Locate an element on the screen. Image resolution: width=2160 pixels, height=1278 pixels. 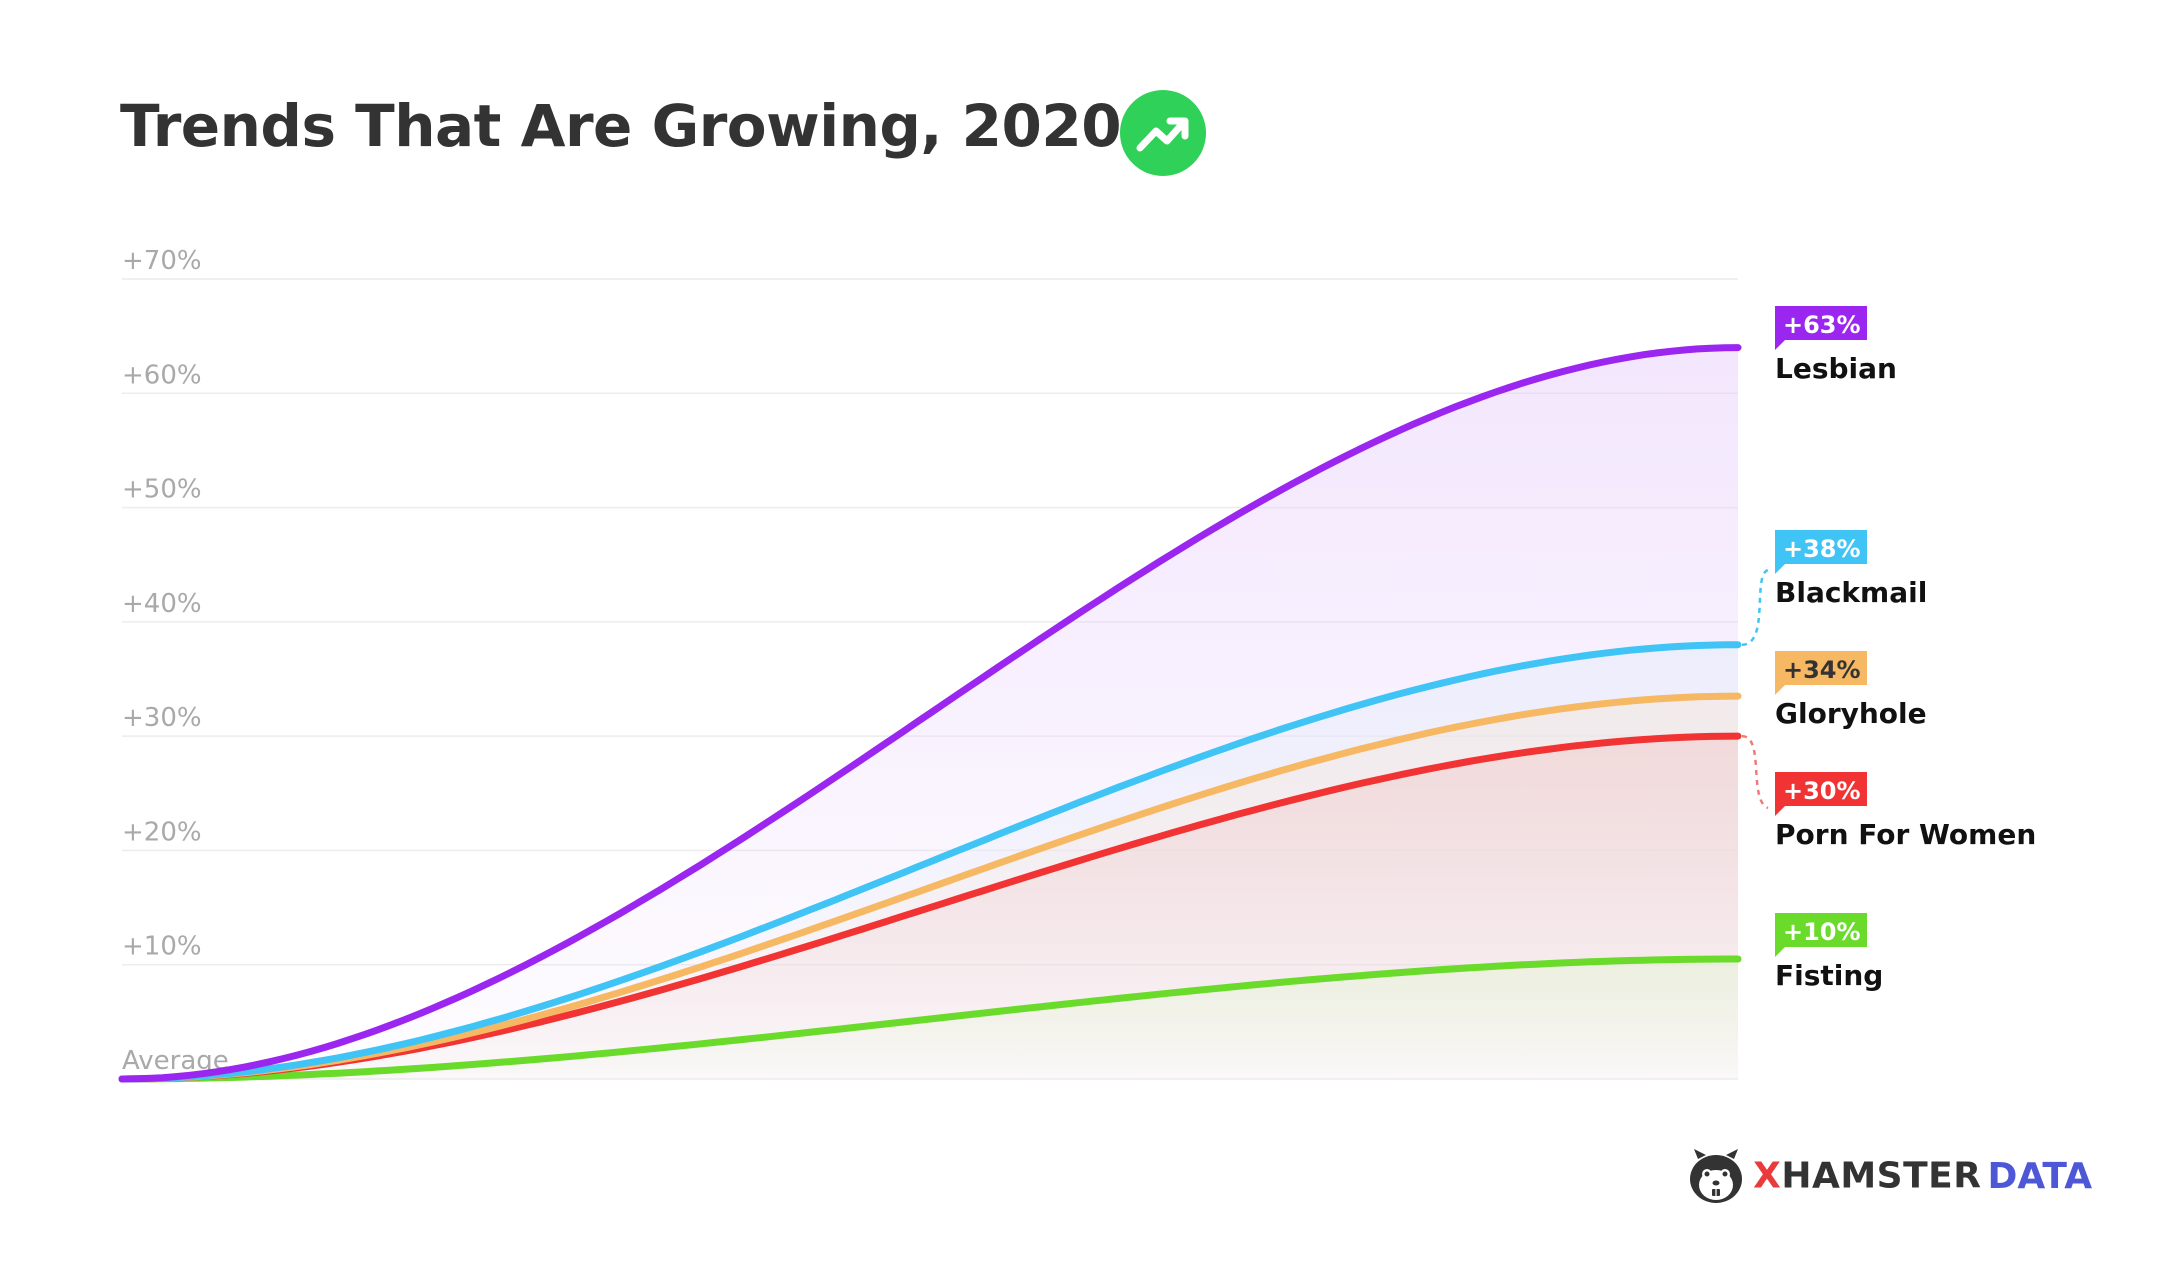
series-name-label: Fisting is located at coordinates (1829, 975).